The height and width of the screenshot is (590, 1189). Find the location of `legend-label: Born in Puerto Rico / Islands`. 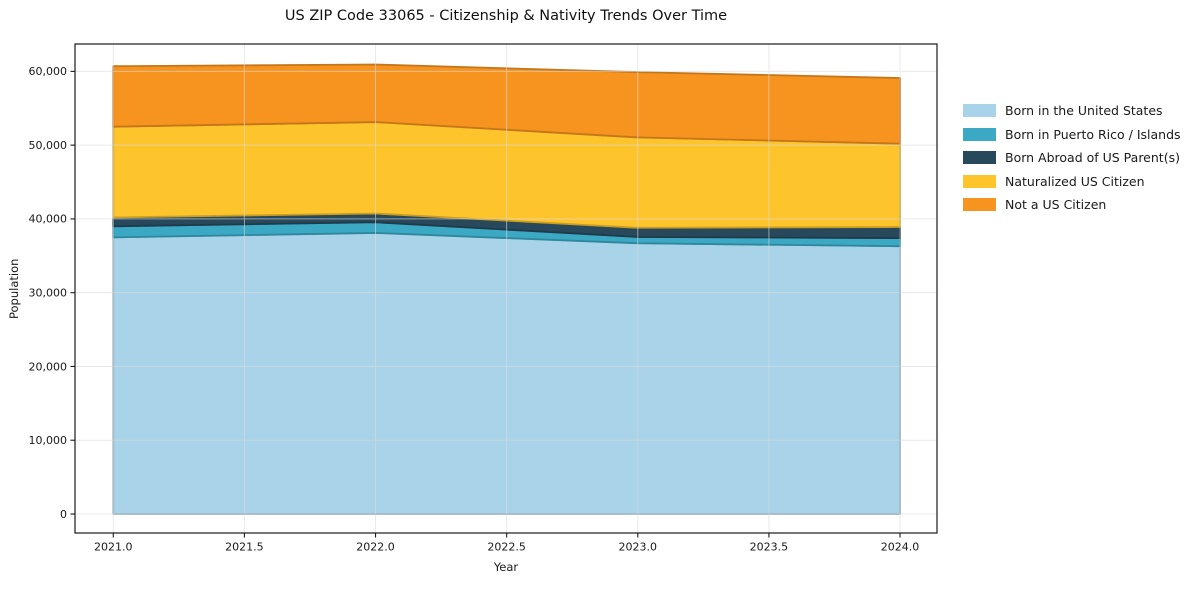

legend-label: Born in Puerto Rico / Islands is located at coordinates (1093, 134).